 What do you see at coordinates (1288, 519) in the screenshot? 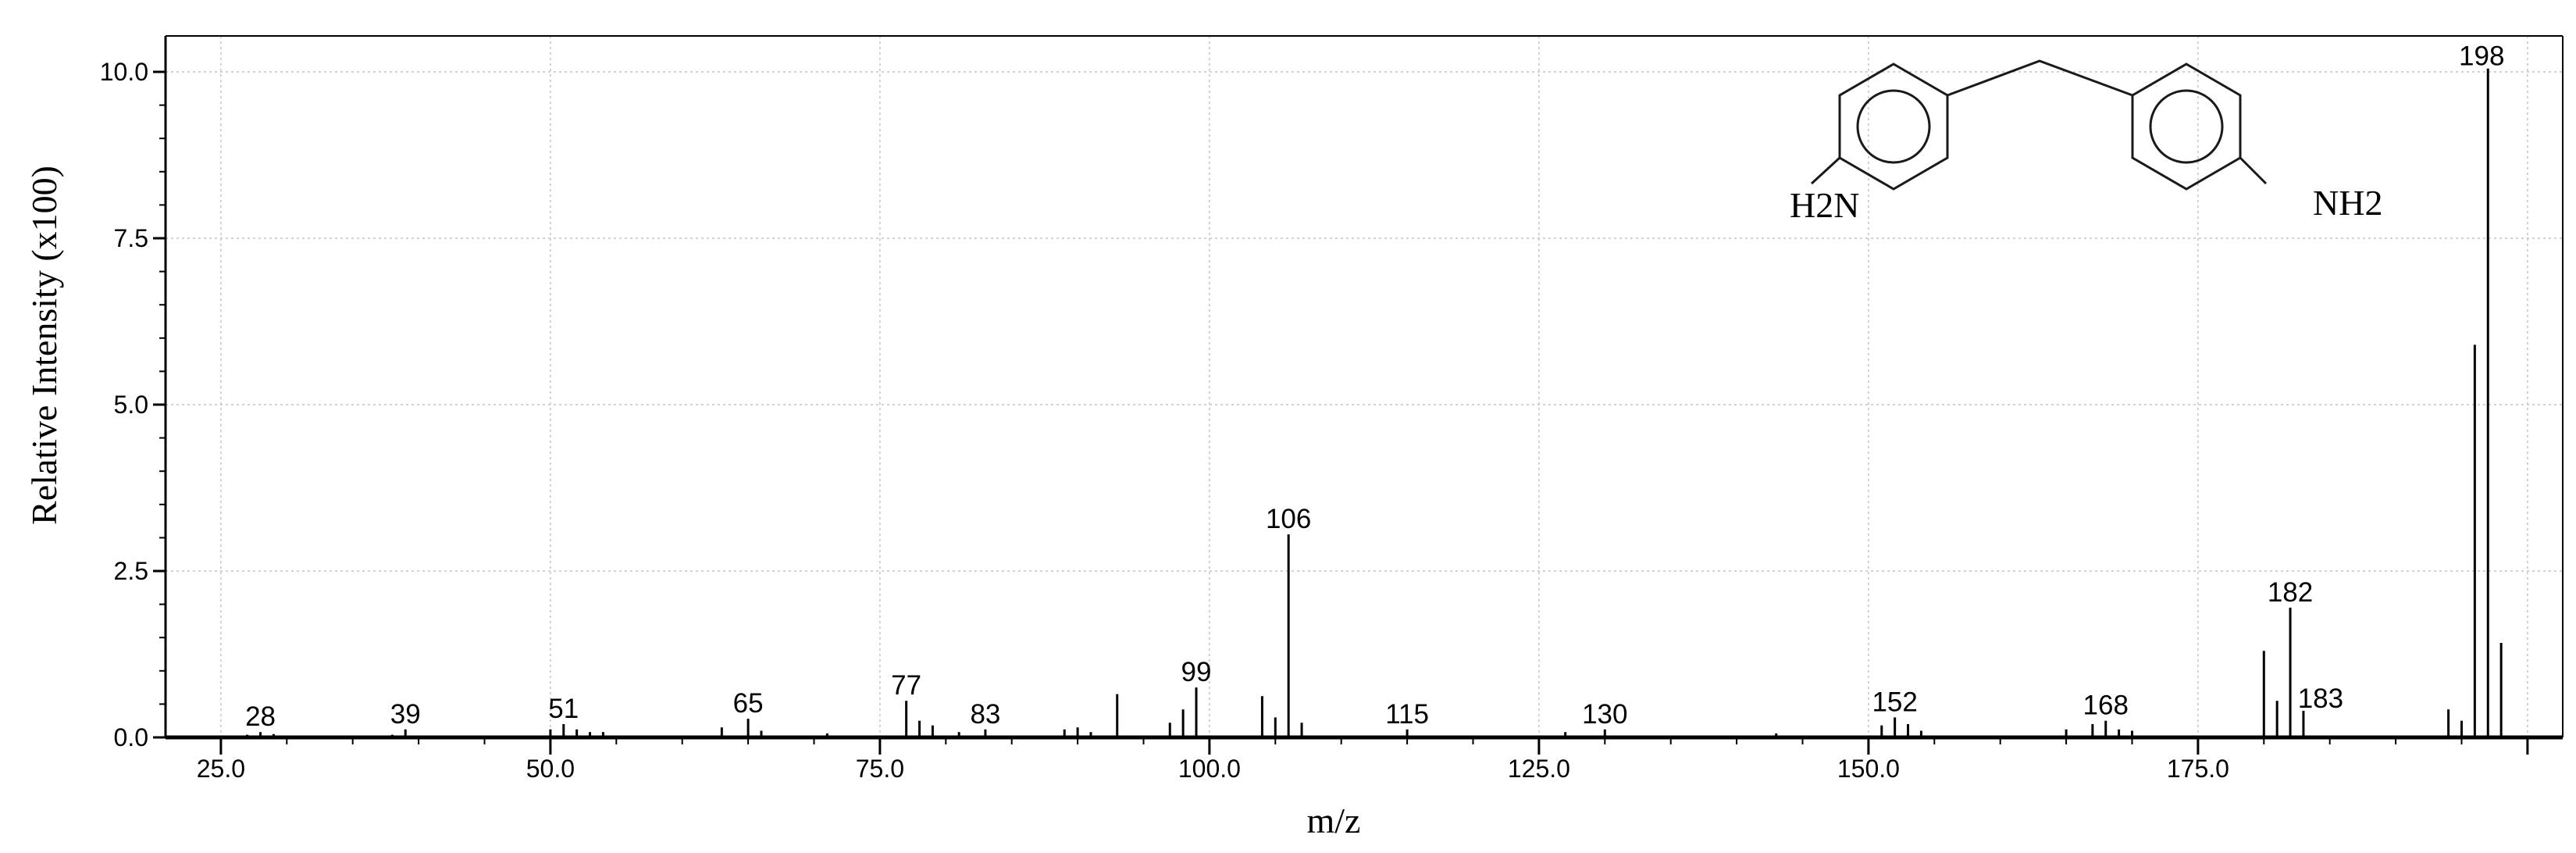
I see `peak-label: 106` at bounding box center [1288, 519].